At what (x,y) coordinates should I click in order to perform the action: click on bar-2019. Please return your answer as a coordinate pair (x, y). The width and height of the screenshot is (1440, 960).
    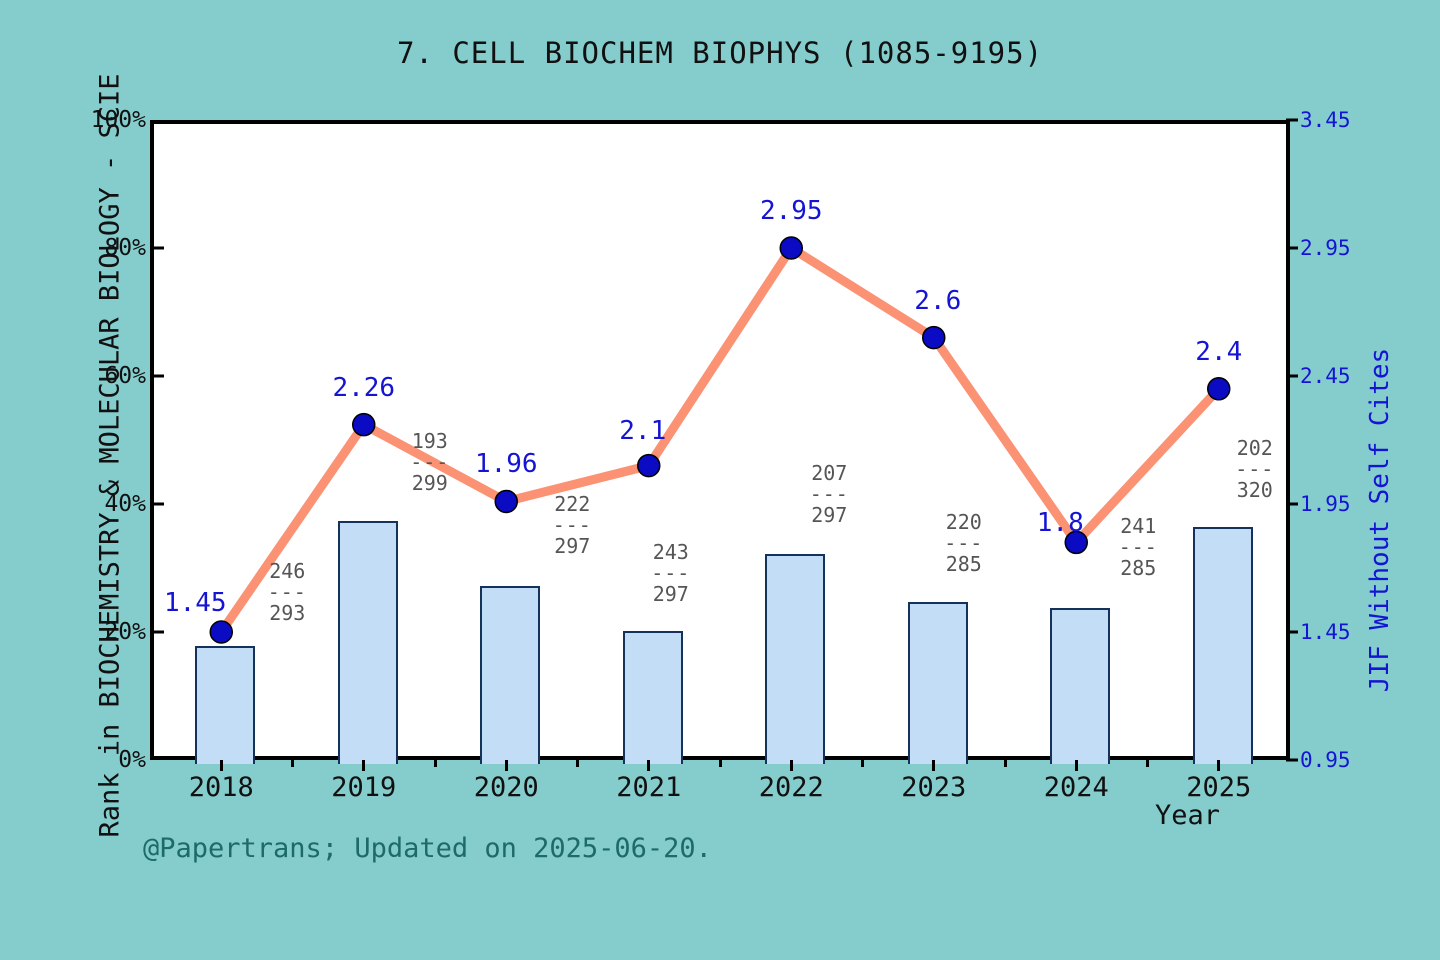
    Looking at the image, I should click on (367, 642).